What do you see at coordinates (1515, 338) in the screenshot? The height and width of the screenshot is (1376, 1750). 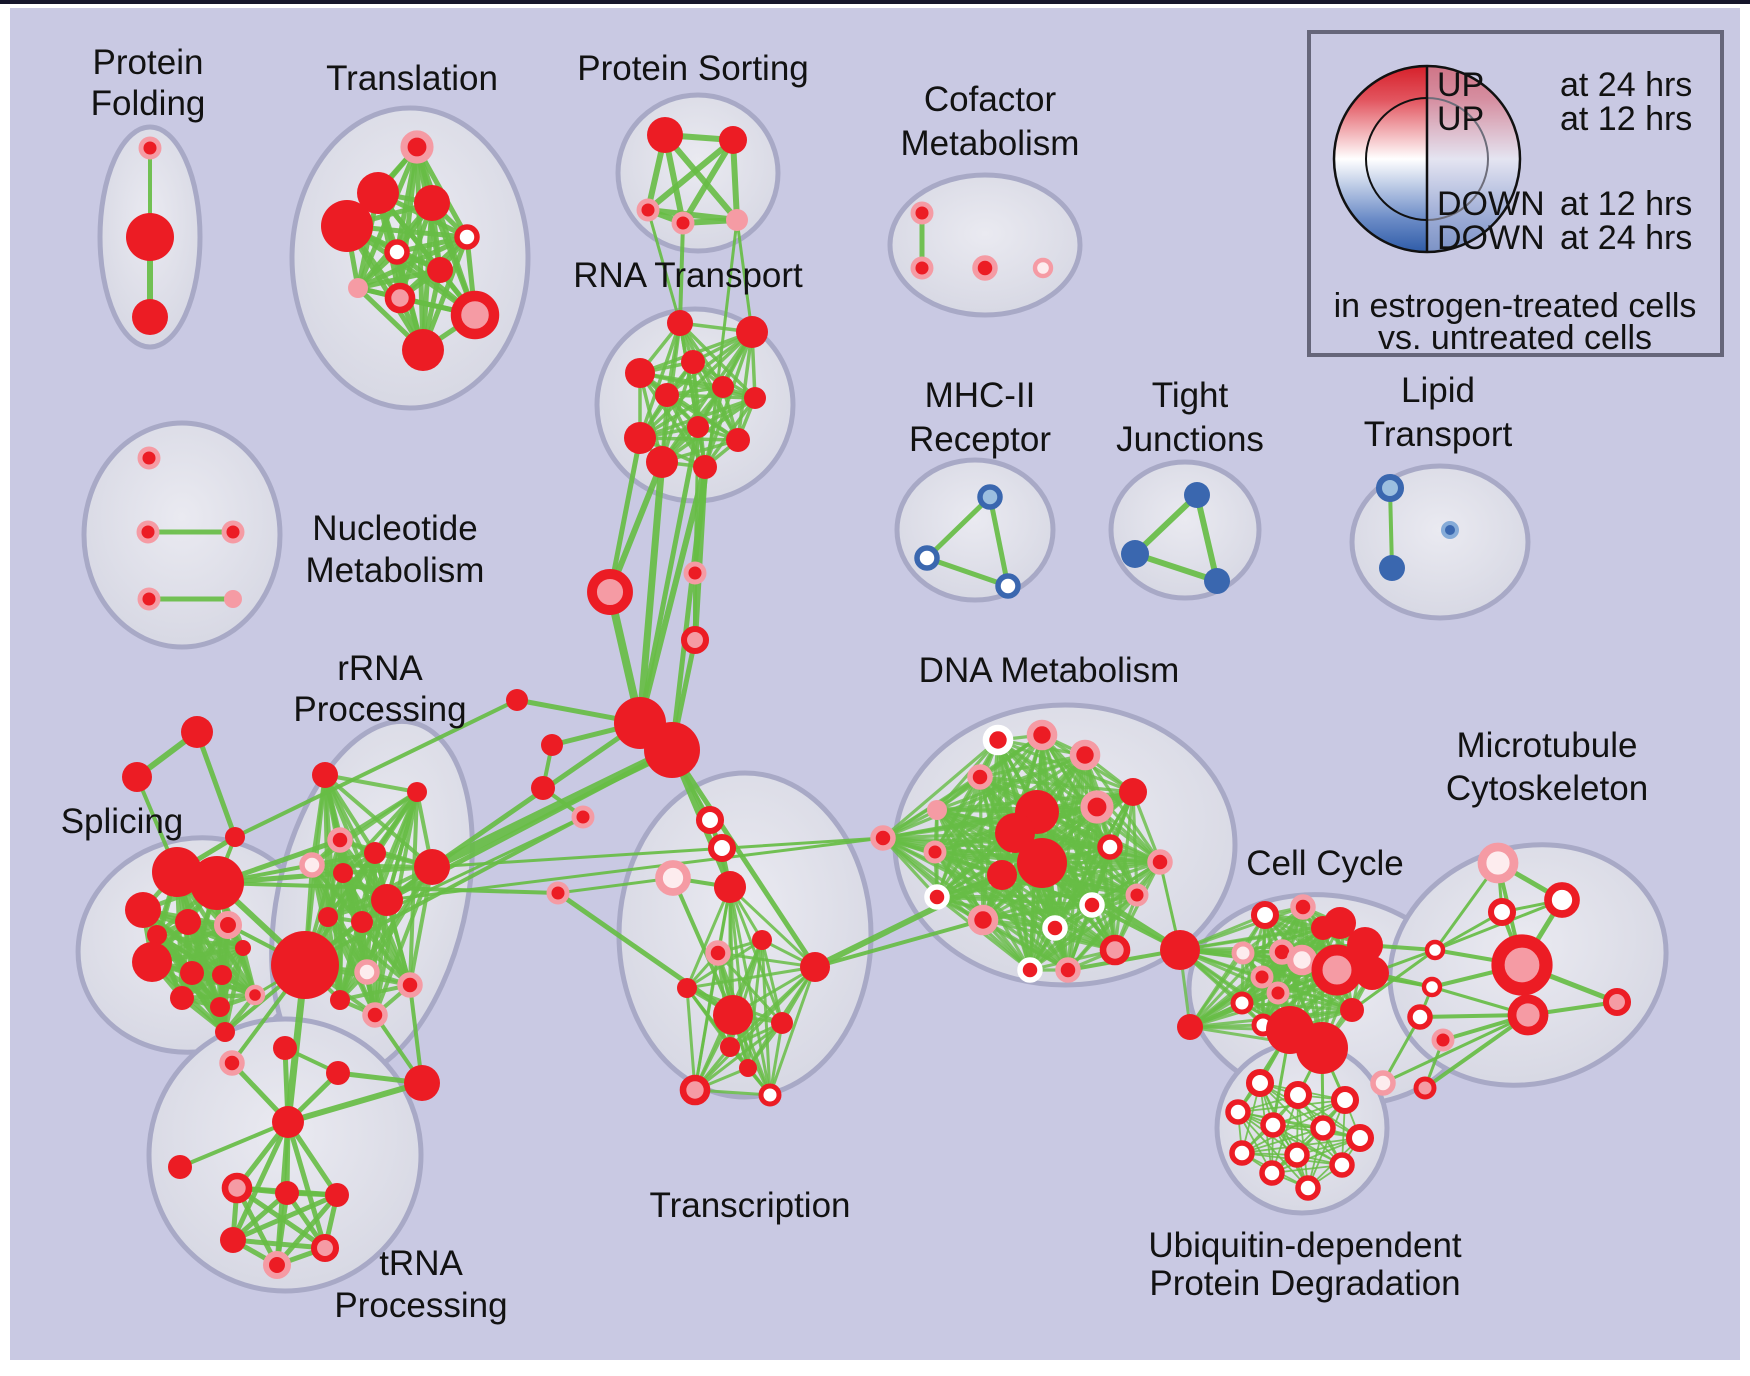 I see `legend-footer-line2: vs. untreated cells` at bounding box center [1515, 338].